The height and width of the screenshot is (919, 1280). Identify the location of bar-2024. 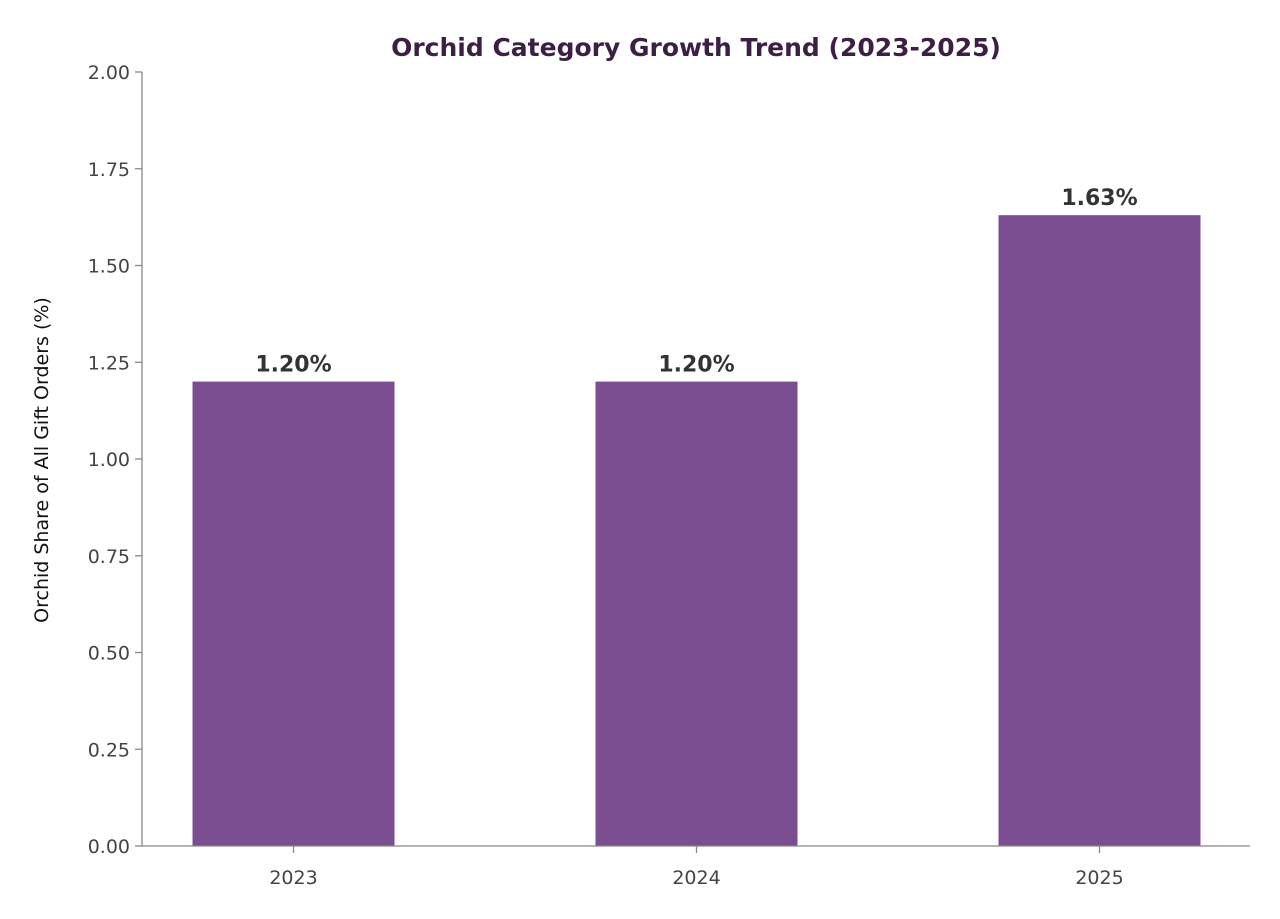
(696, 613).